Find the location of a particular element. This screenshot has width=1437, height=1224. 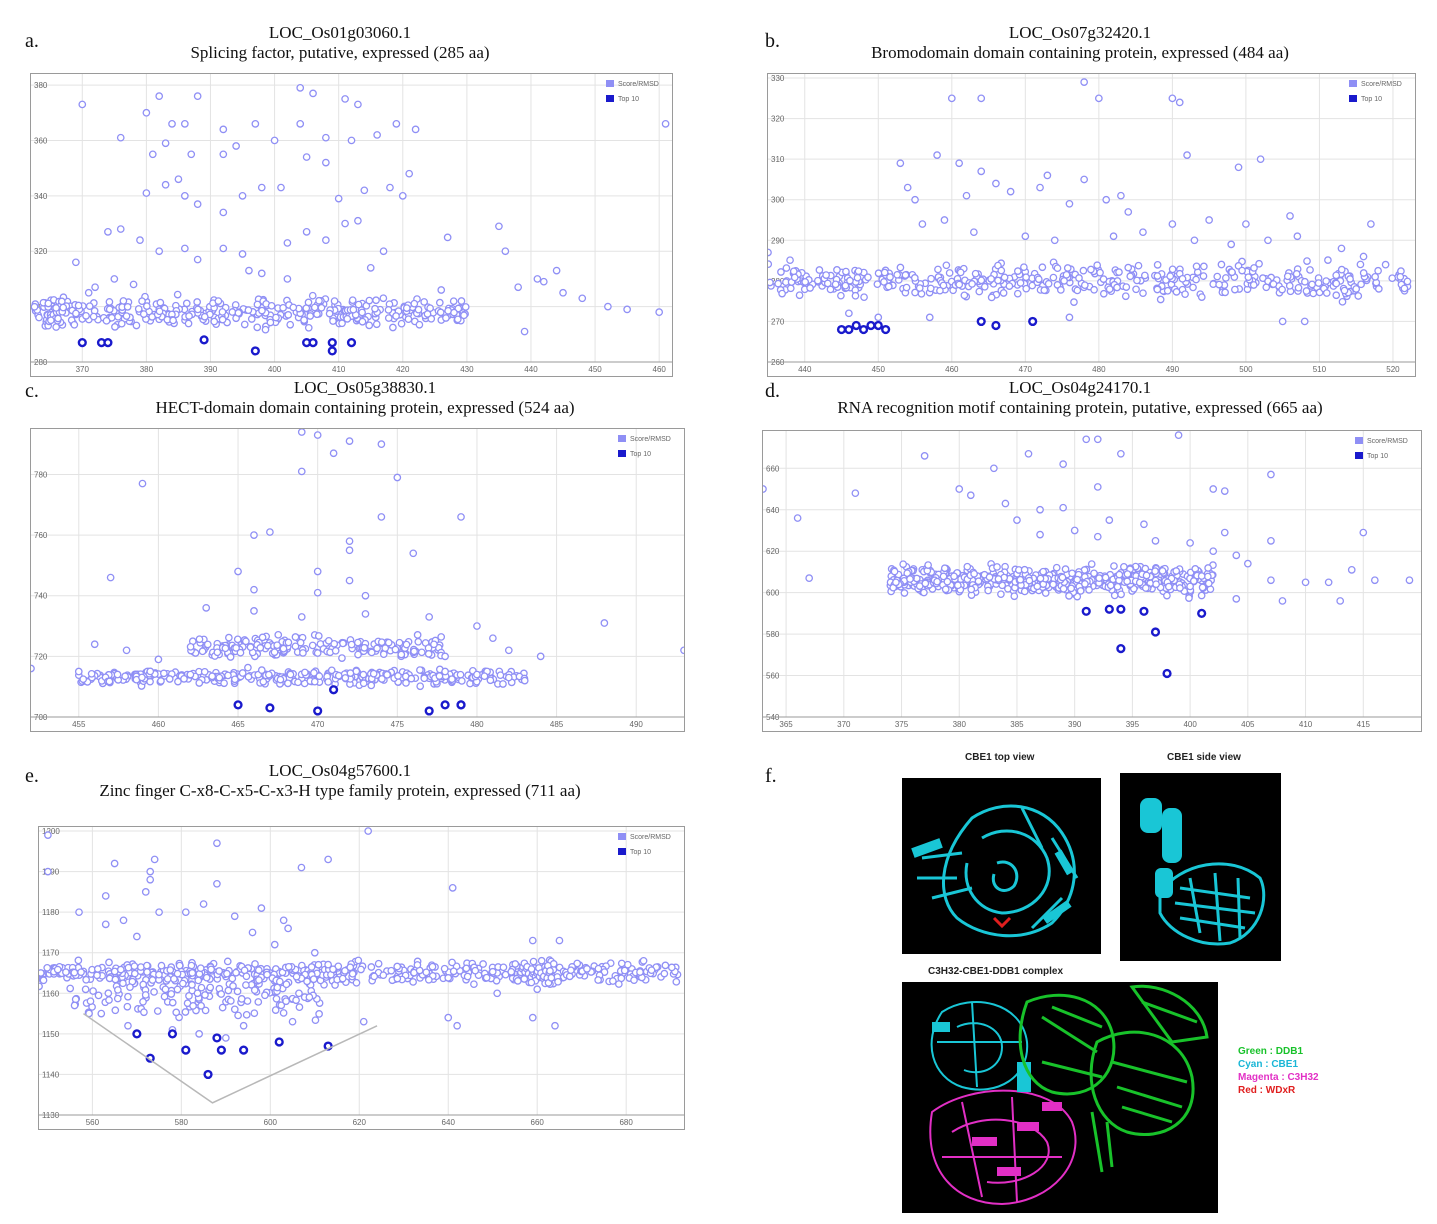

y-tick-label: 620 is located at coordinates (773, 551).